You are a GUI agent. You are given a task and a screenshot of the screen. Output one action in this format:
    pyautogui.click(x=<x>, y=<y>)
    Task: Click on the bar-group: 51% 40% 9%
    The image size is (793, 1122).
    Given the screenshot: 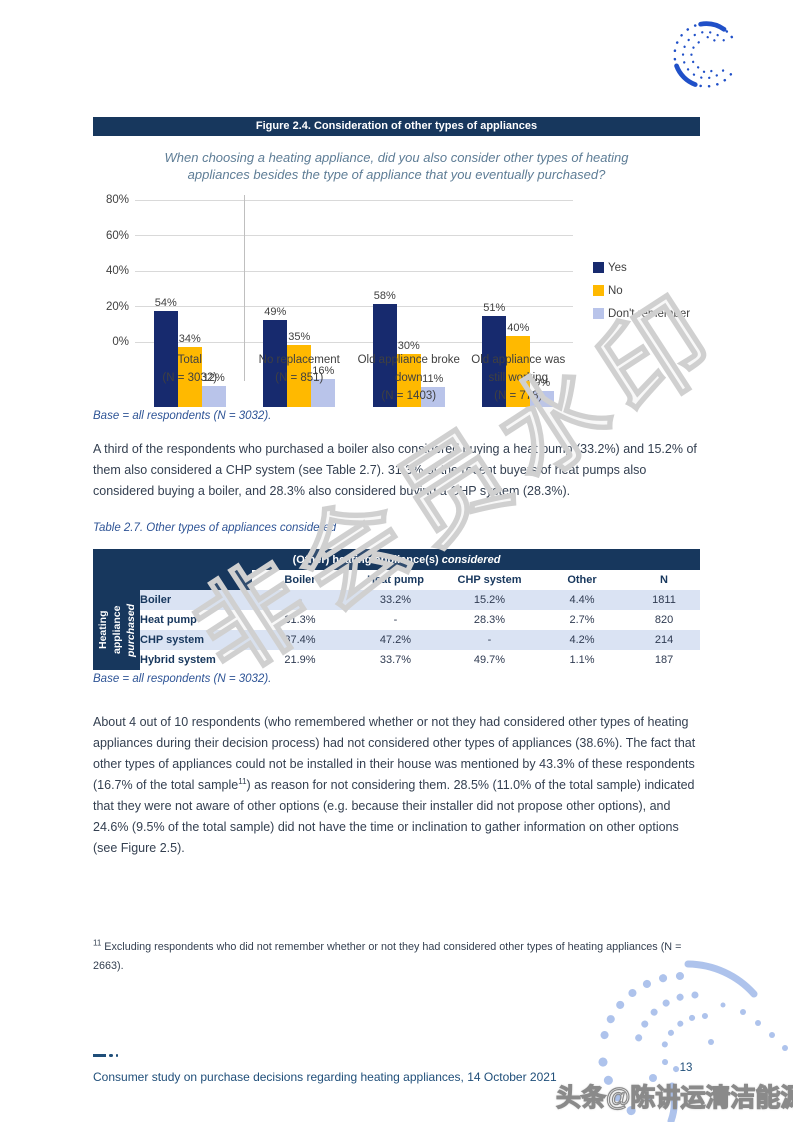 What is the action you would take?
    pyautogui.click(x=519, y=336)
    